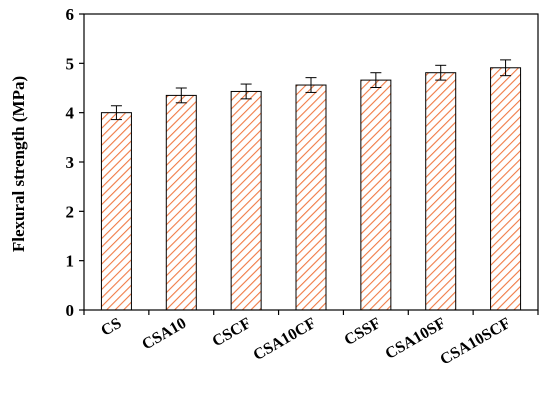  I want to click on x-tick-label-cs: CS, so click(111, 327).